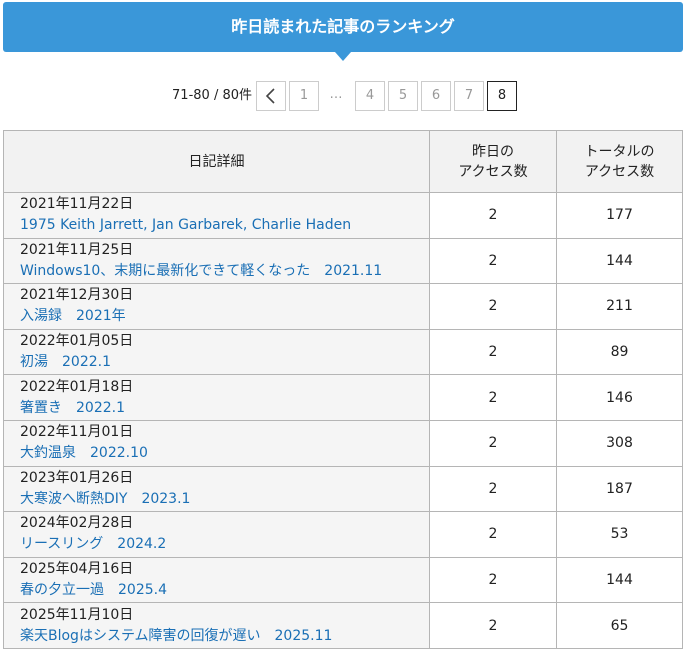 The width and height of the screenshot is (686, 653). What do you see at coordinates (77, 295) in the screenshot?
I see `entry-date: 2021年12月30日` at bounding box center [77, 295].